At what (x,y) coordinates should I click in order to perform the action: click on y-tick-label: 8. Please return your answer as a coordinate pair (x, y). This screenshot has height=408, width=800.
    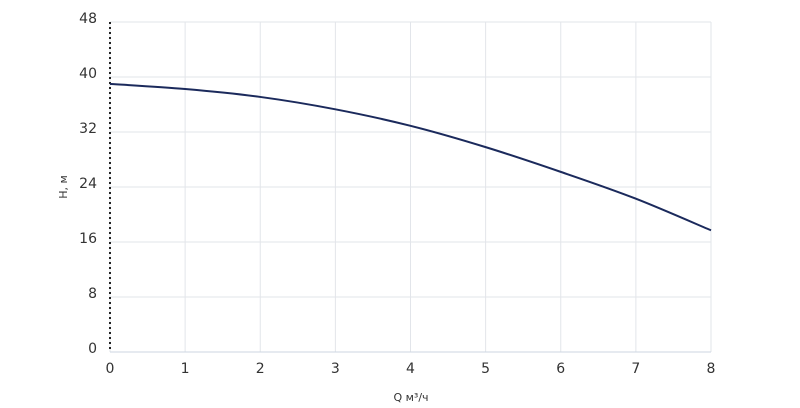
    Looking at the image, I should click on (92, 294).